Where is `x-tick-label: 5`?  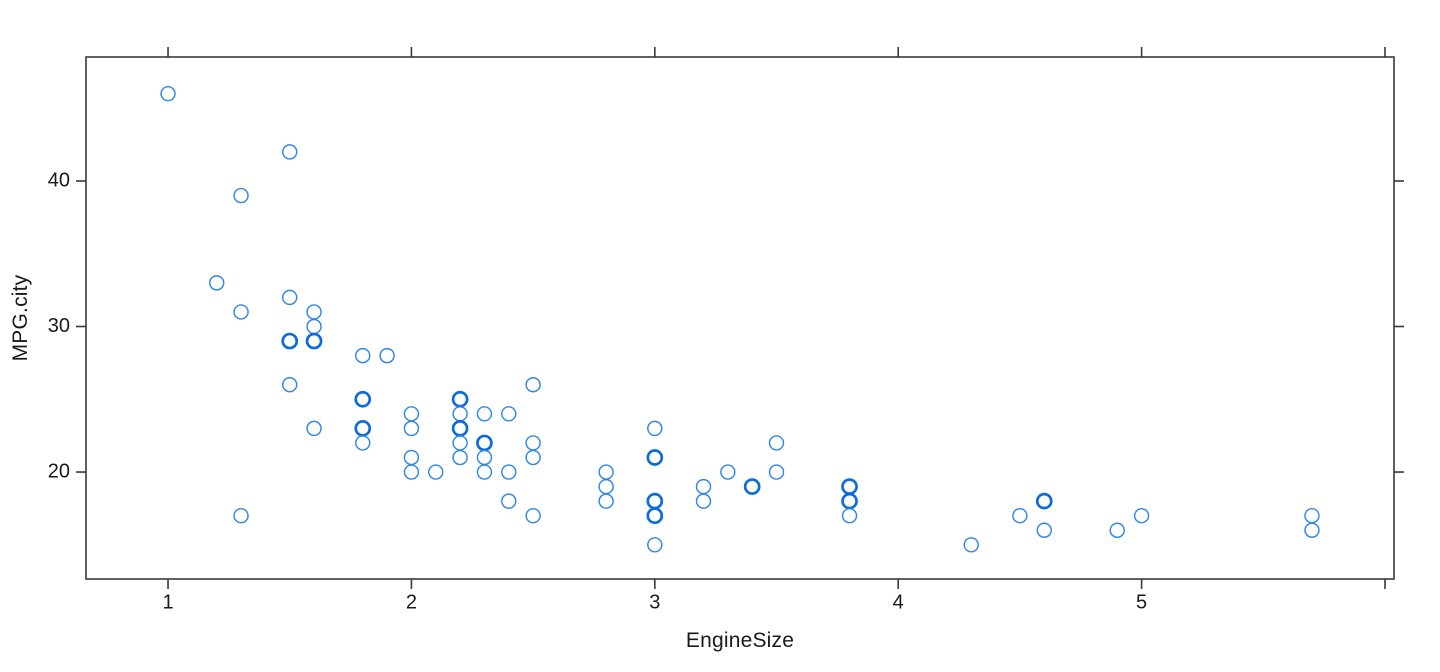
x-tick-label: 5 is located at coordinates (1141, 602).